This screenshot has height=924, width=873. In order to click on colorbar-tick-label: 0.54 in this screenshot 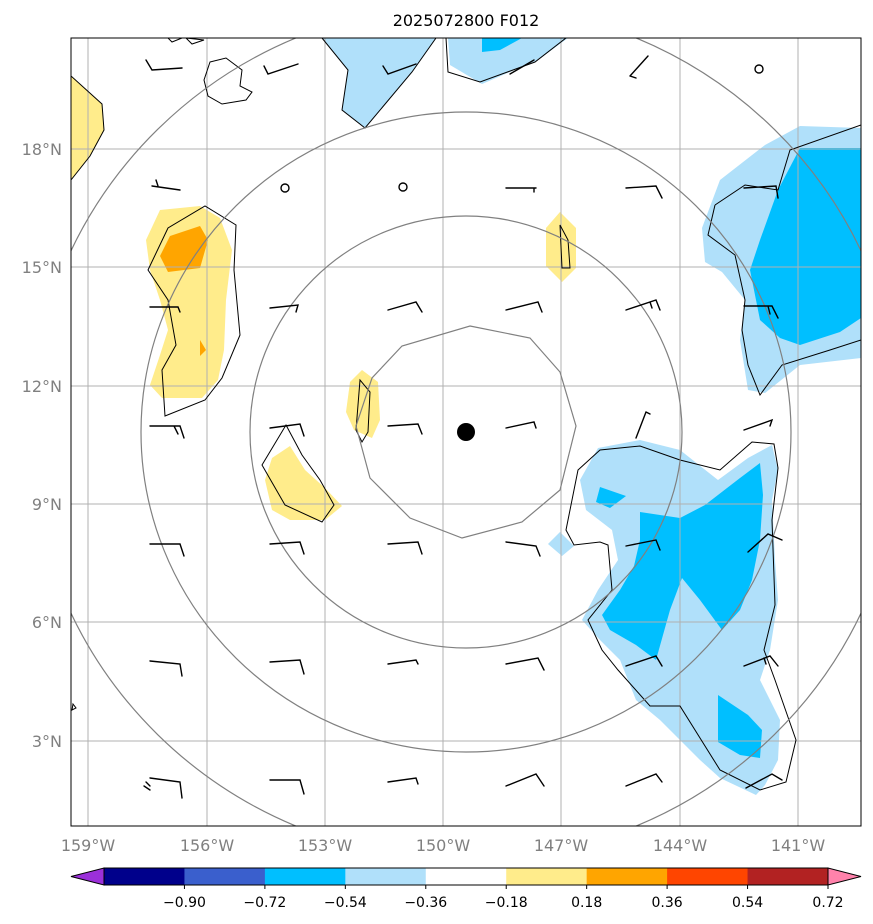, I will do `click(747, 903)`.